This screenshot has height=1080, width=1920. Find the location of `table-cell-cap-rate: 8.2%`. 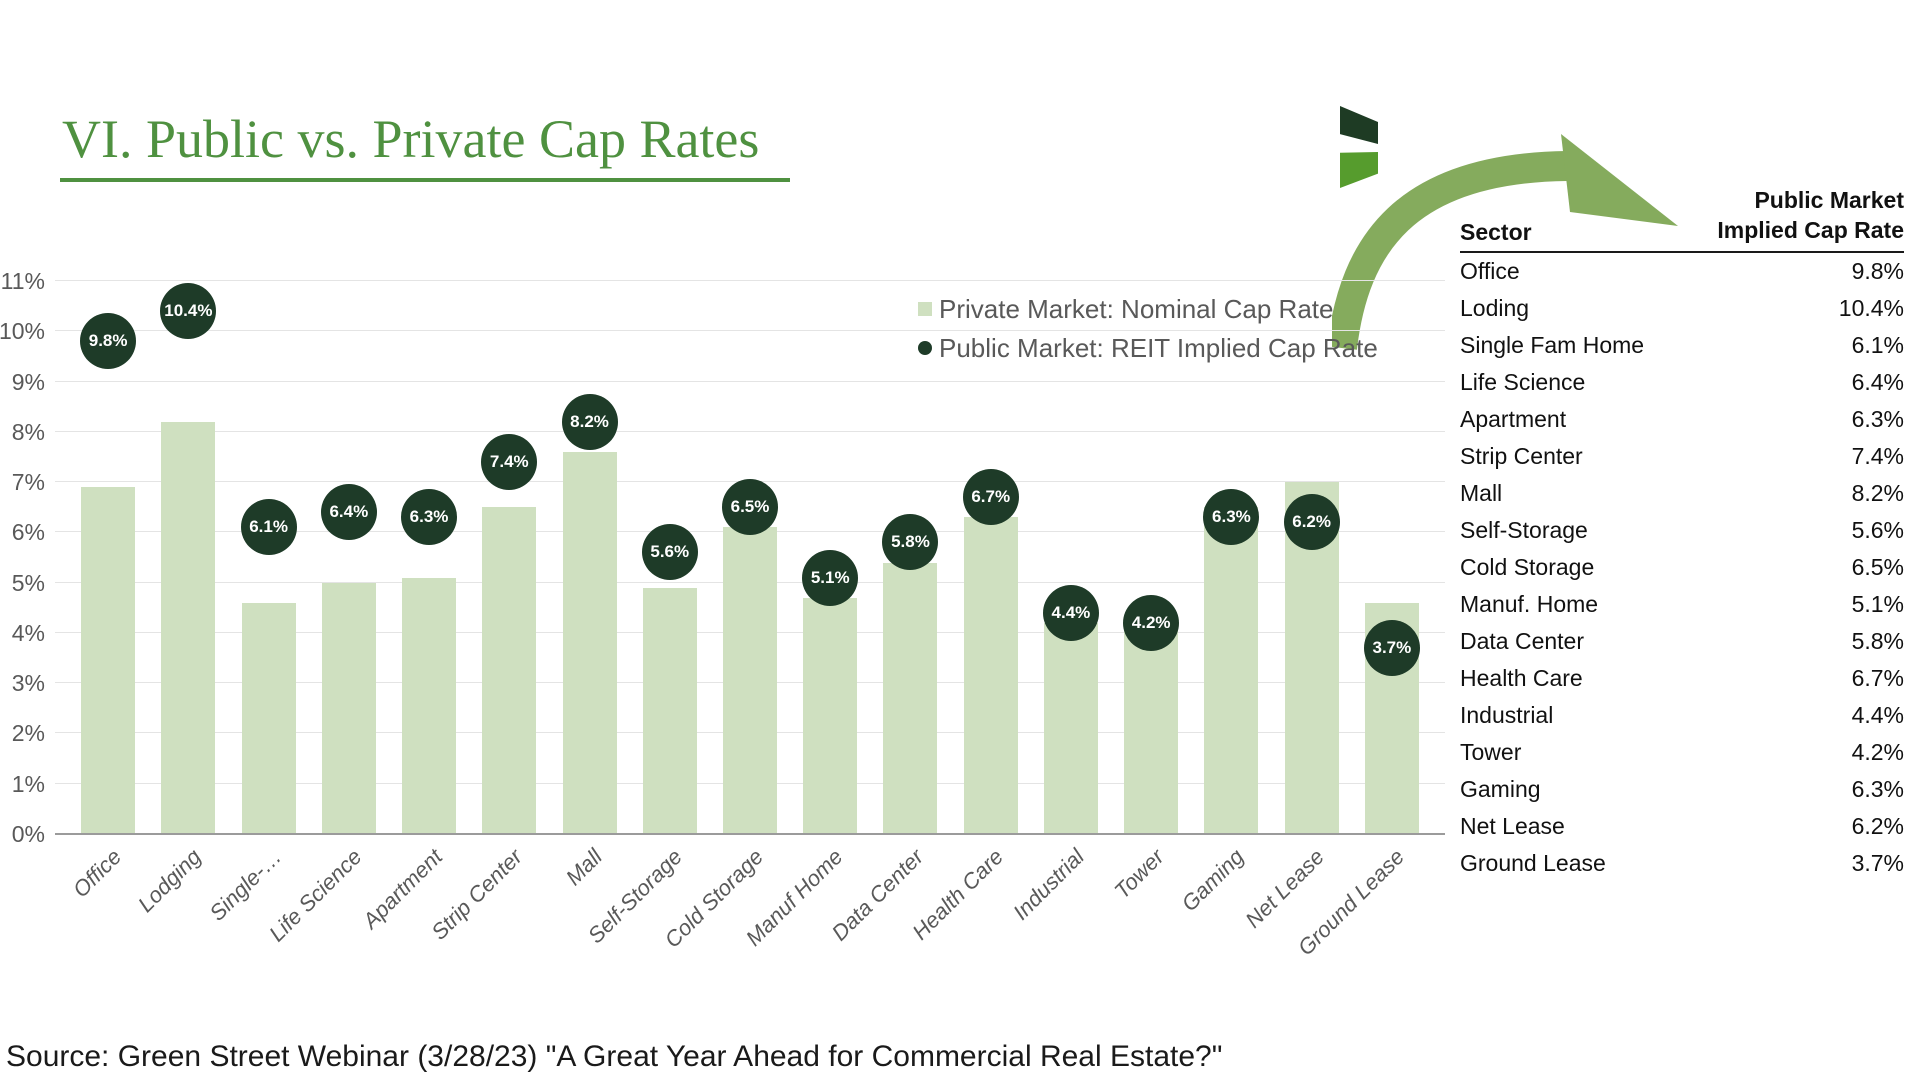

table-cell-cap-rate: 8.2% is located at coordinates (1877, 492).